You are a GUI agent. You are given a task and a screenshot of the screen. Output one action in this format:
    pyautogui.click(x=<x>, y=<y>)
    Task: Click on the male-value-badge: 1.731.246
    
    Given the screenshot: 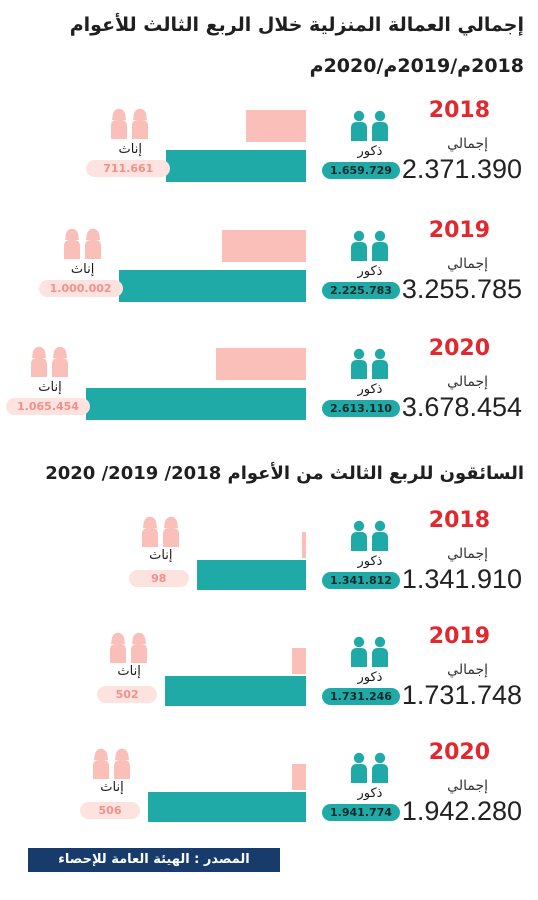 What is the action you would take?
    pyautogui.click(x=361, y=696)
    